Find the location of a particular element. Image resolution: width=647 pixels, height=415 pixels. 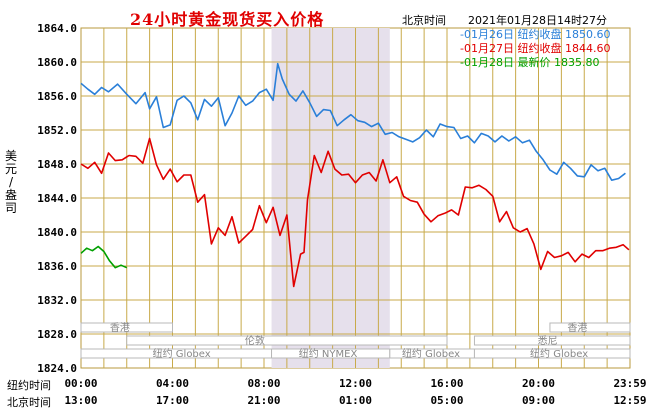

ny-time-tick: 16:00 is located at coordinates (446, 383).